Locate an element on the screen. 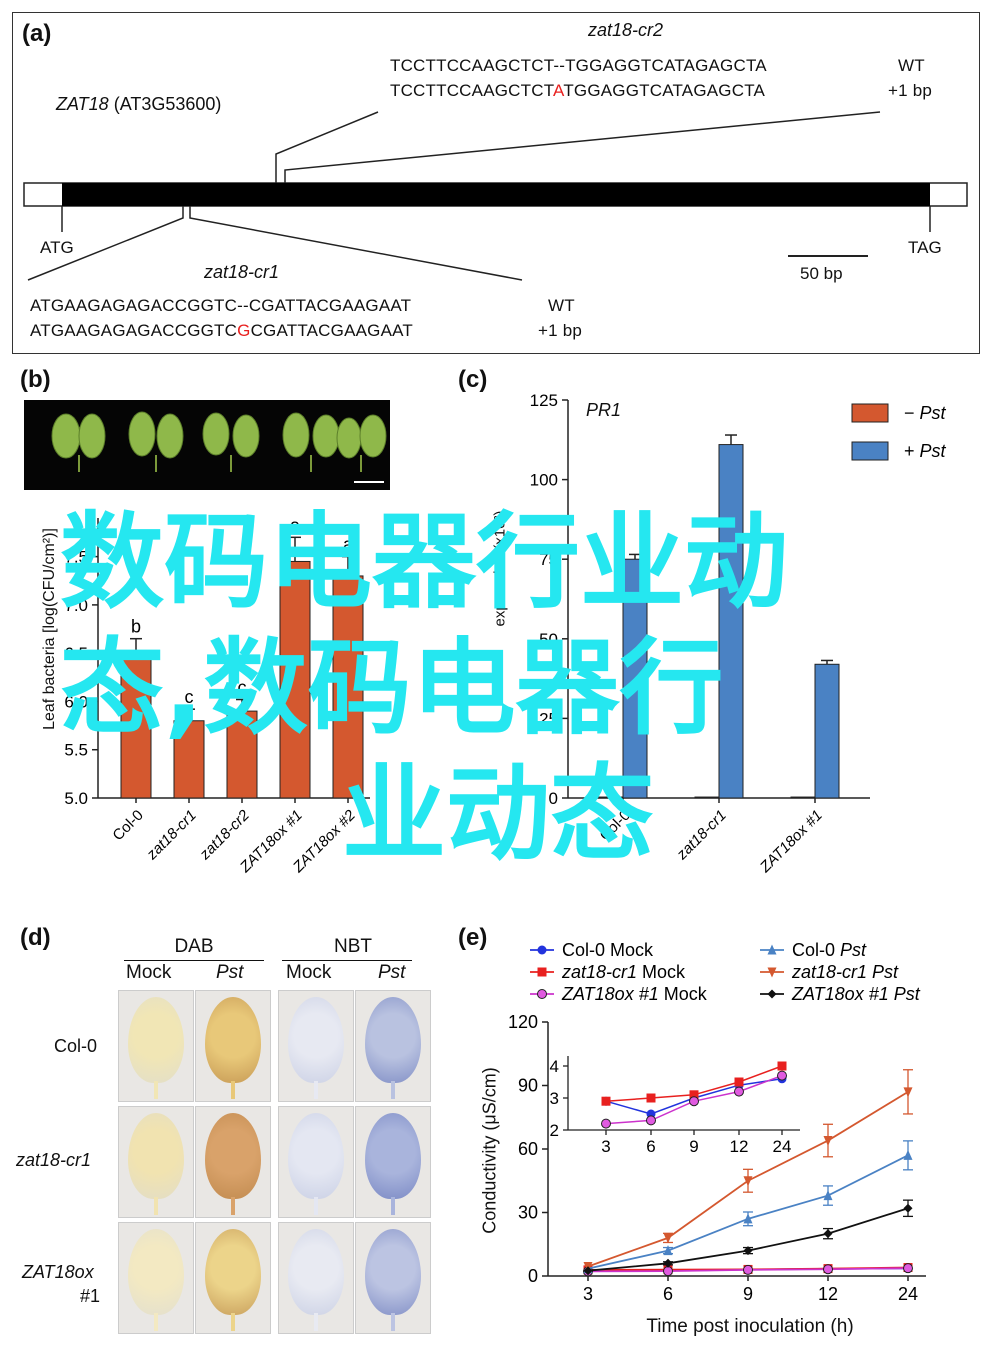  chart-c-ytick-label: 100 is located at coordinates (544, 480).